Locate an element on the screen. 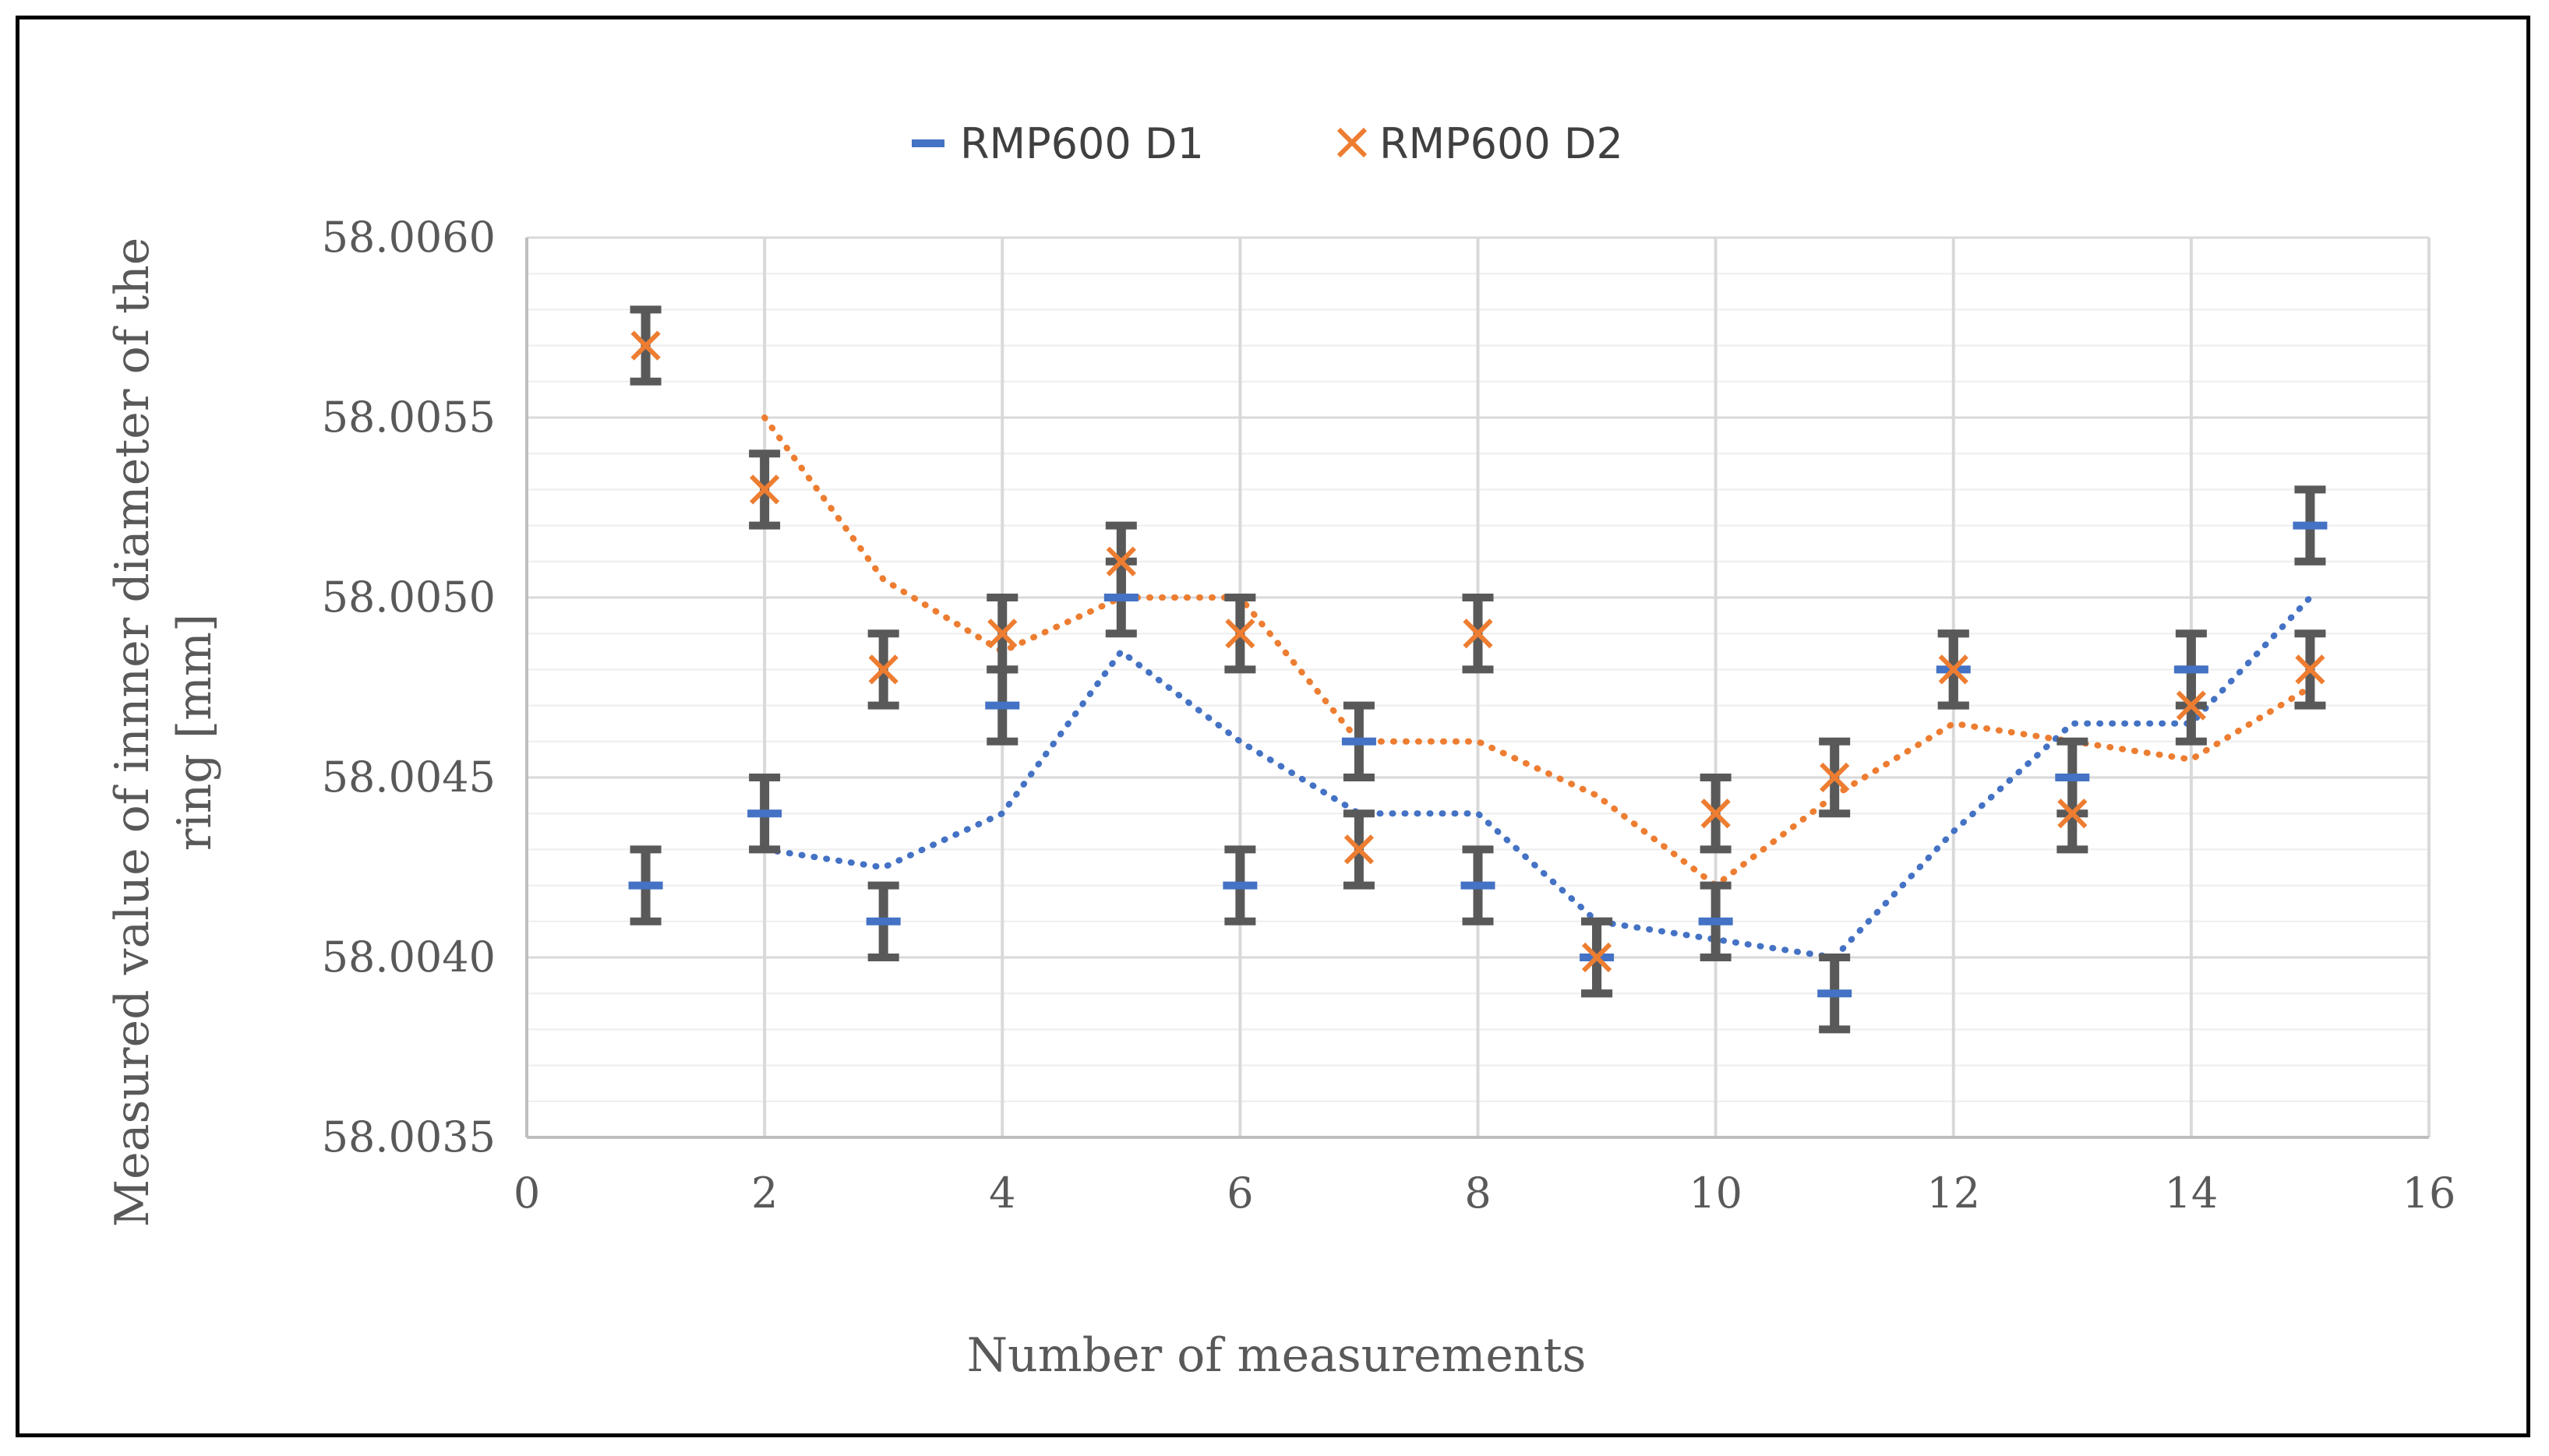 The image size is (2549, 1456). legend: RMP600 D1 RMP600 D2 is located at coordinates (1267, 143).